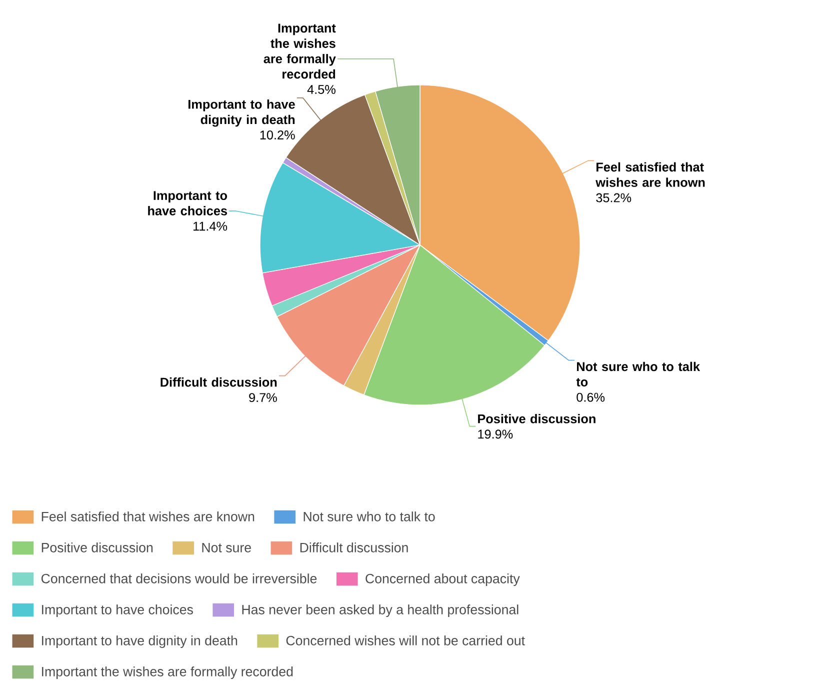  I want to click on slice-label: Important to have dignity in death, so click(241, 113).